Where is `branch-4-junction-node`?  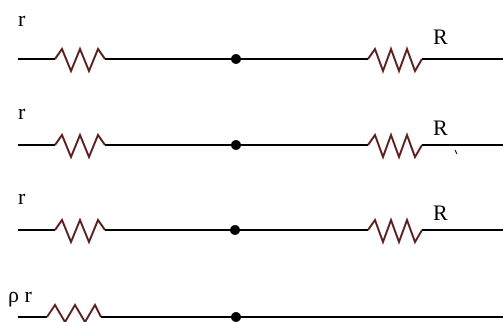 branch-4-junction-node is located at coordinates (236, 317).